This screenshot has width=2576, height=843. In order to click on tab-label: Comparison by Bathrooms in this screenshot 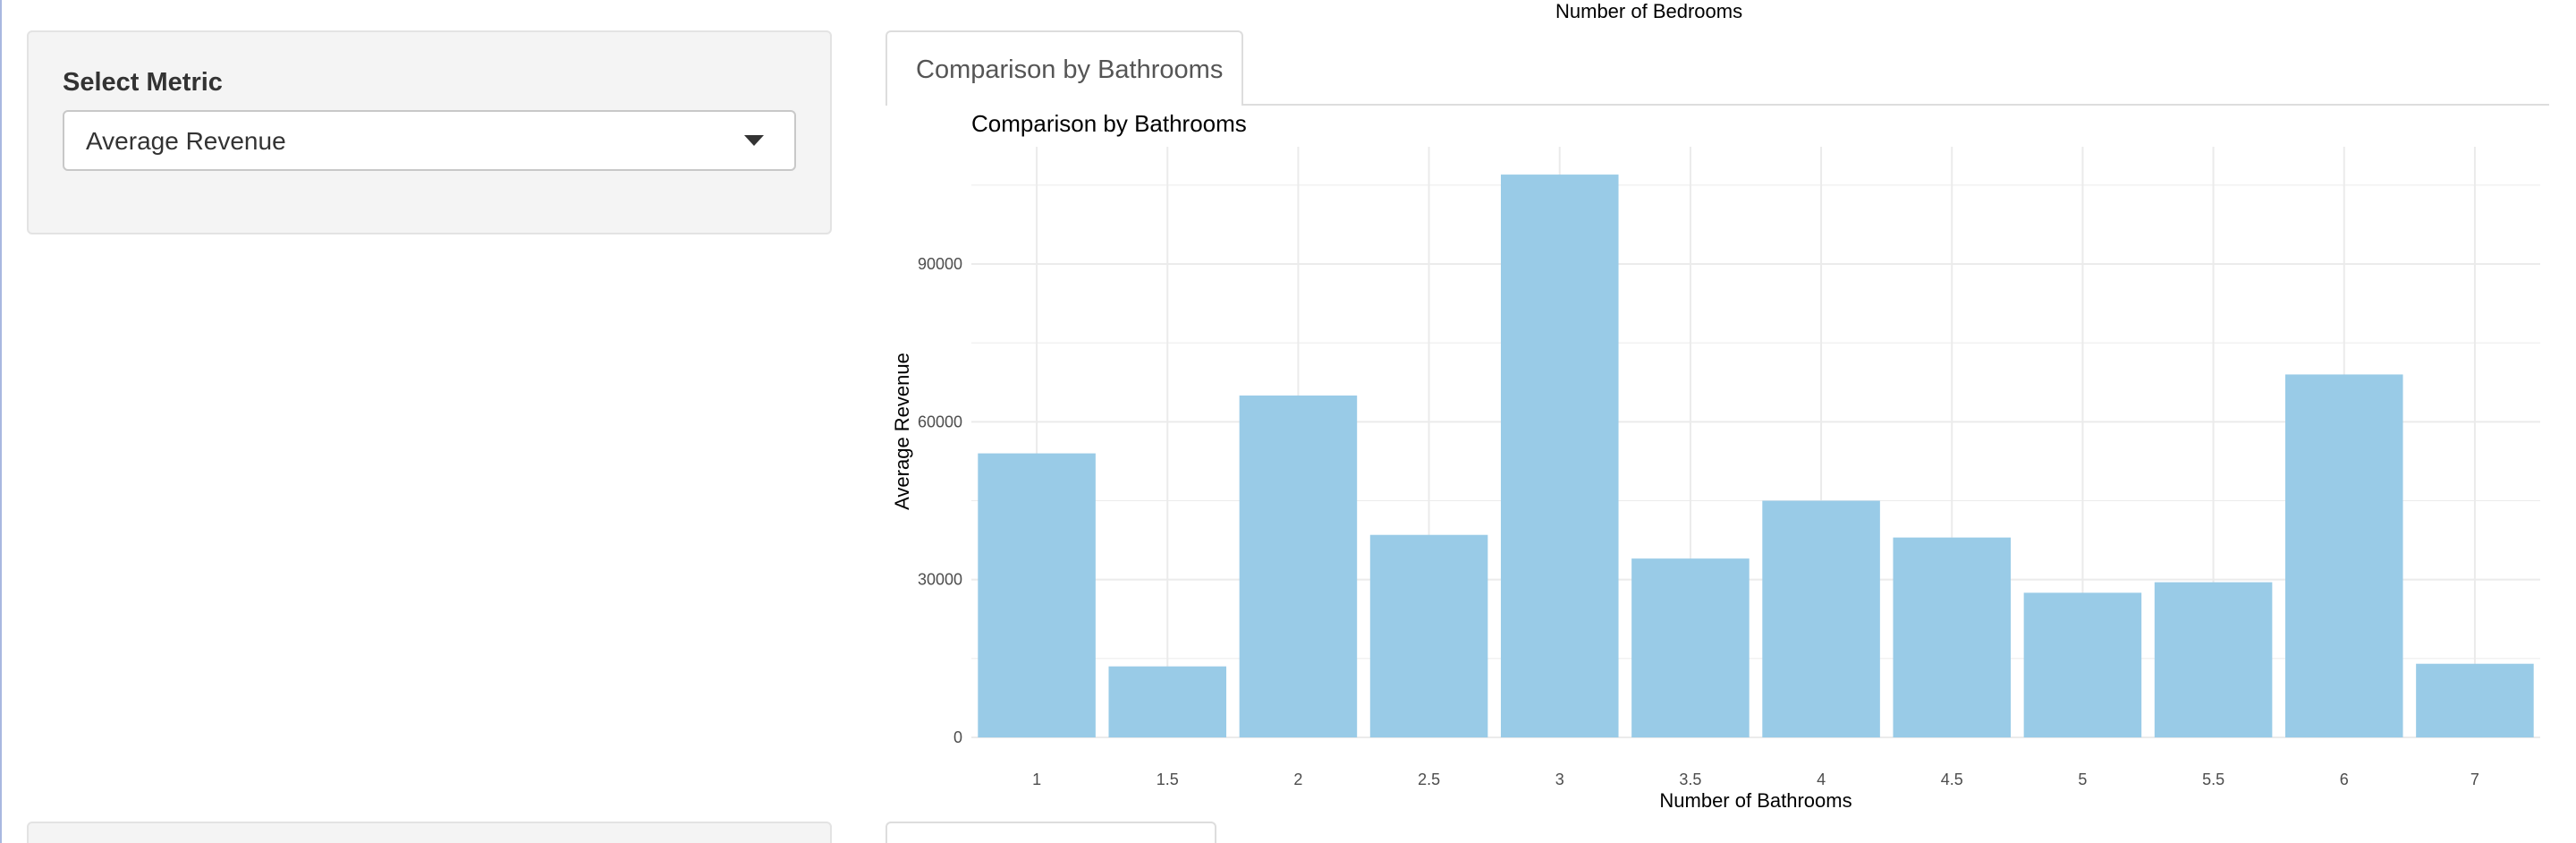, I will do `click(1070, 69)`.